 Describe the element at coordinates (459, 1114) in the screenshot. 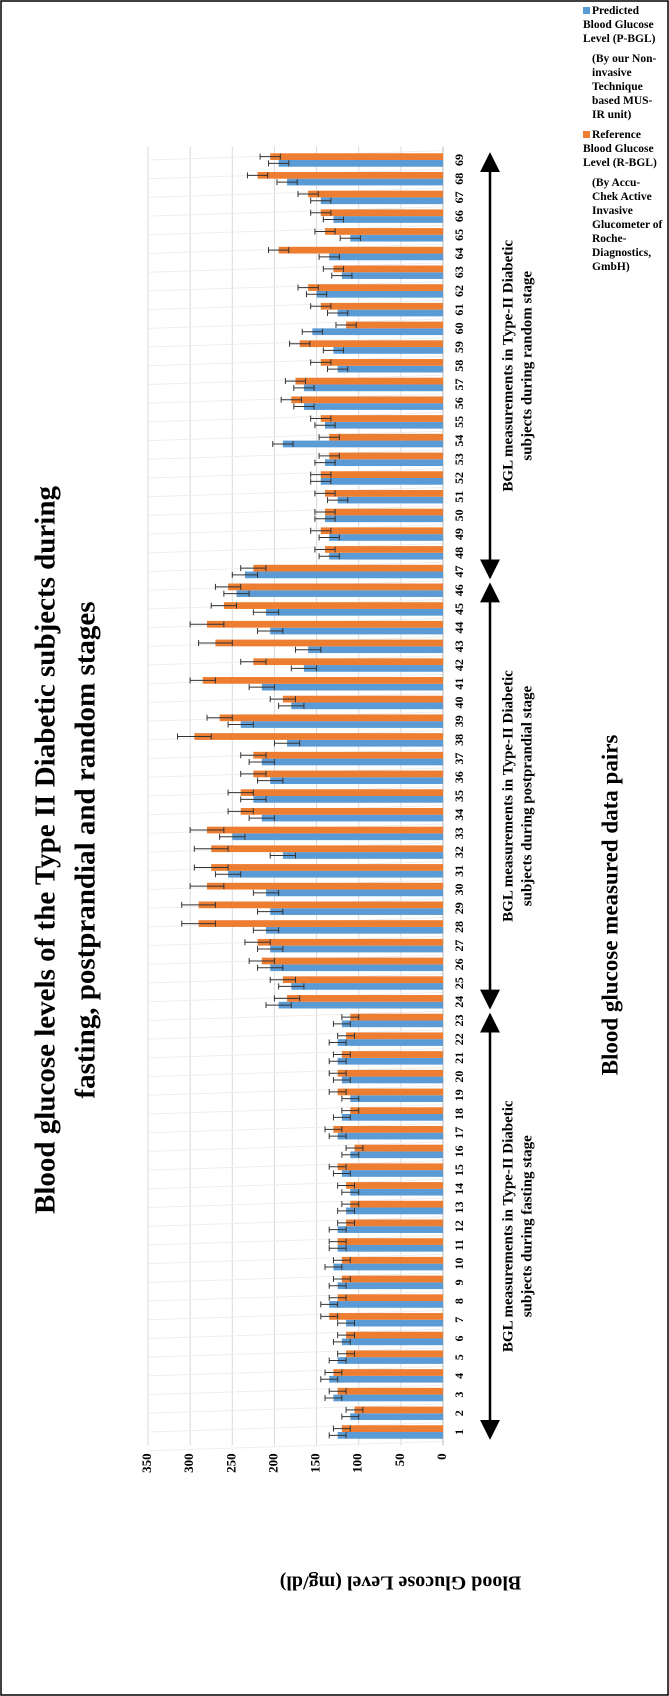

I see `x-tick-label: 18` at that location.